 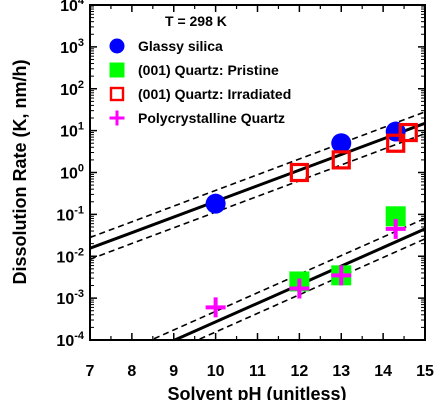 What do you see at coordinates (211, 118) in the screenshot?
I see `legend-label-3: Polycrystalline Quartz` at bounding box center [211, 118].